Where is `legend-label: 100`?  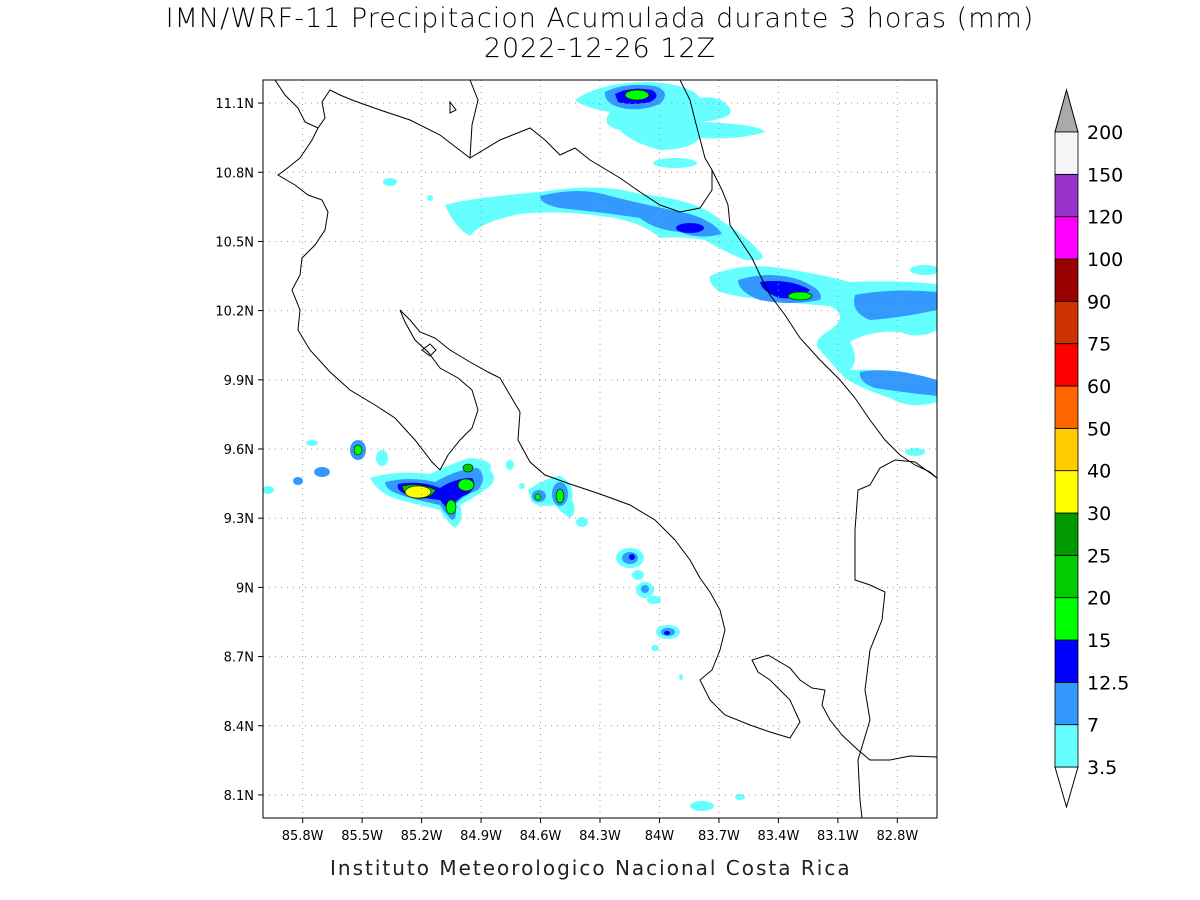 legend-label: 100 is located at coordinates (1105, 260).